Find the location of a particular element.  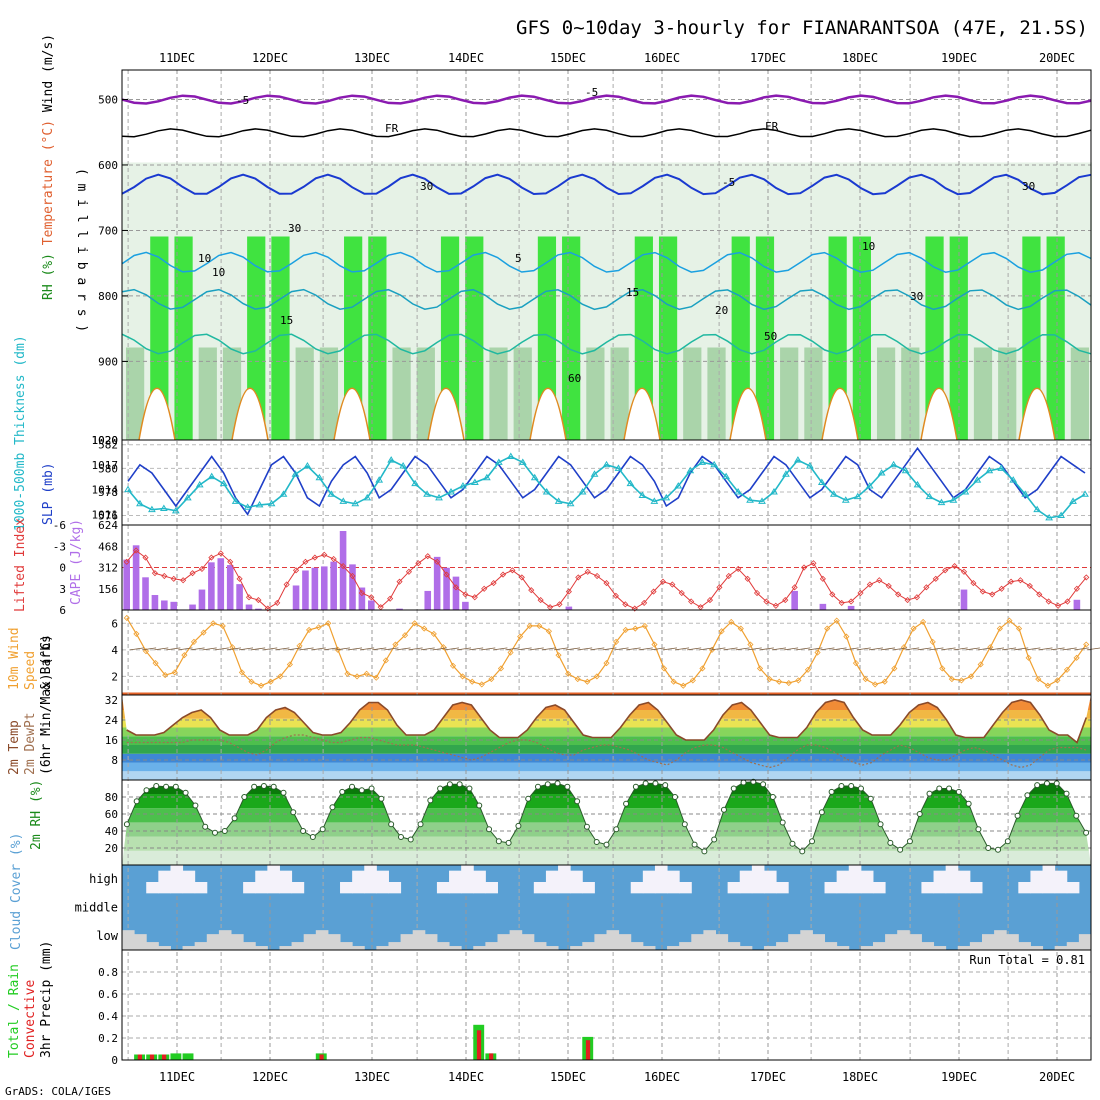

ylabel-part: Wind (m/s) is located at coordinates (48, 73).